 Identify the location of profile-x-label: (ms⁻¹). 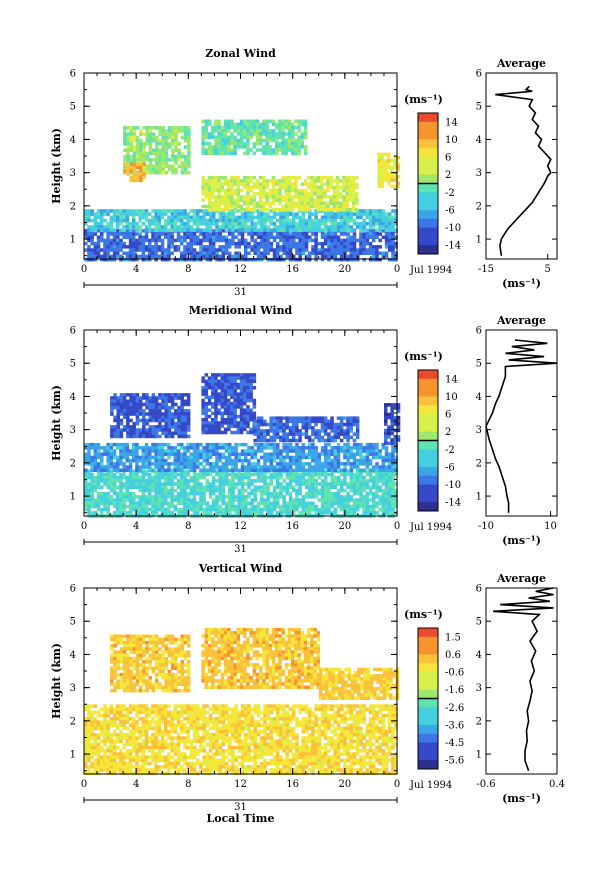
(521, 283).